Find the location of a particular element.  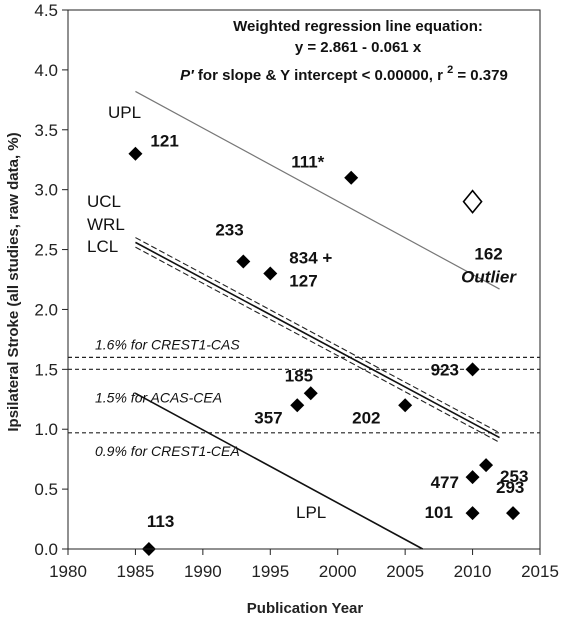

point-label: 113 is located at coordinates (160, 521).